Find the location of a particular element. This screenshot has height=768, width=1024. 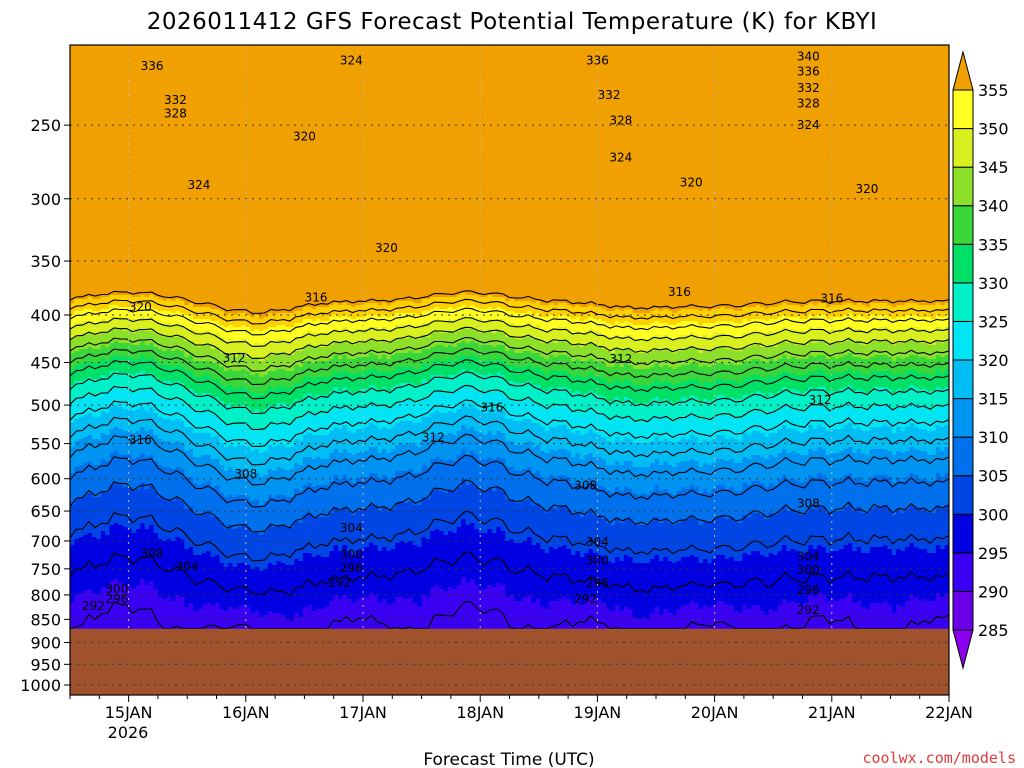

contour-line is located at coordinates (509, 342).